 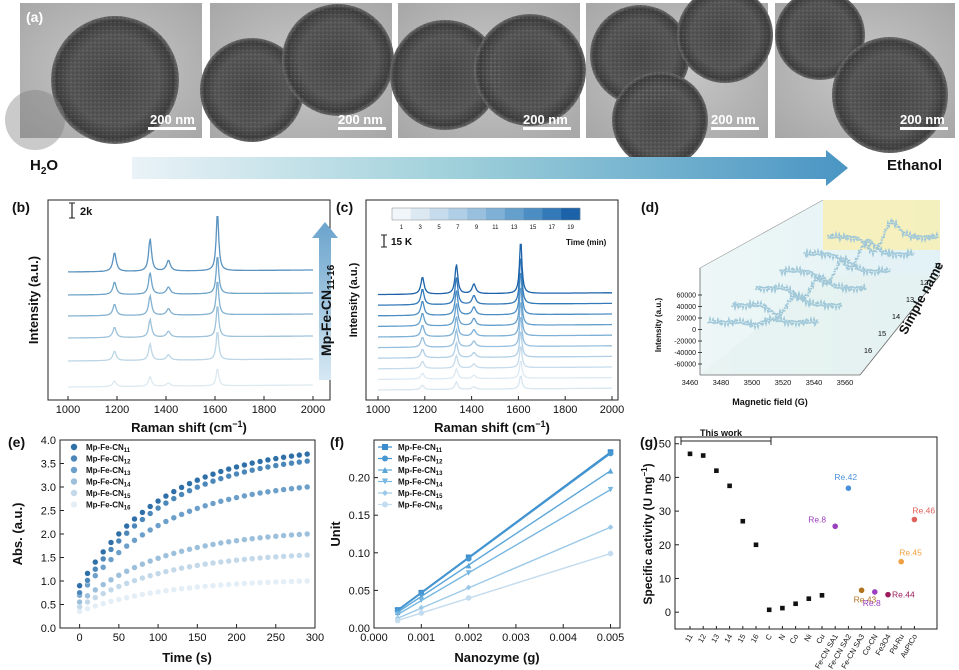 I want to click on x-tick-label-c-1600: 1600, so click(x=518, y=410).